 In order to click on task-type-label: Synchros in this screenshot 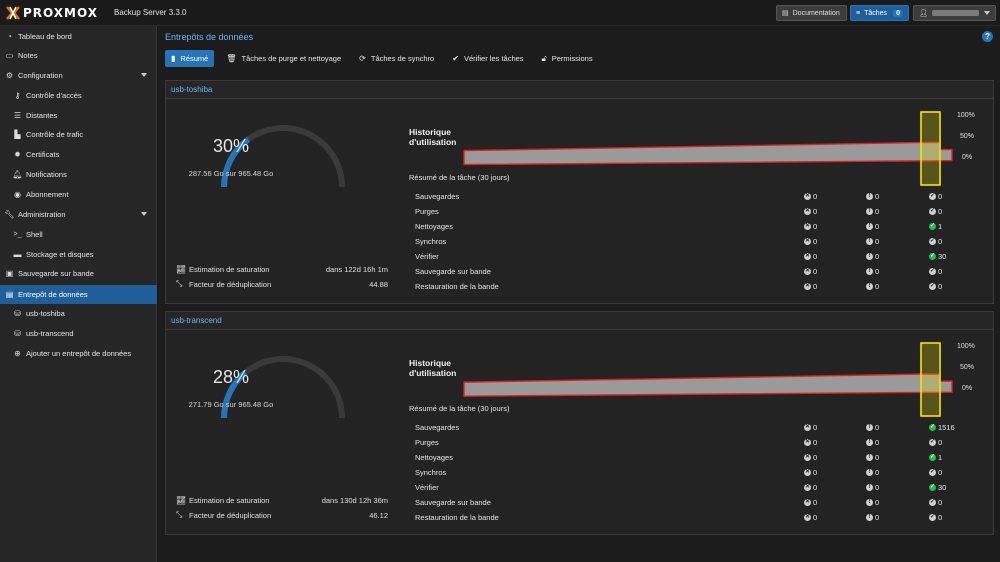, I will do `click(431, 472)`.